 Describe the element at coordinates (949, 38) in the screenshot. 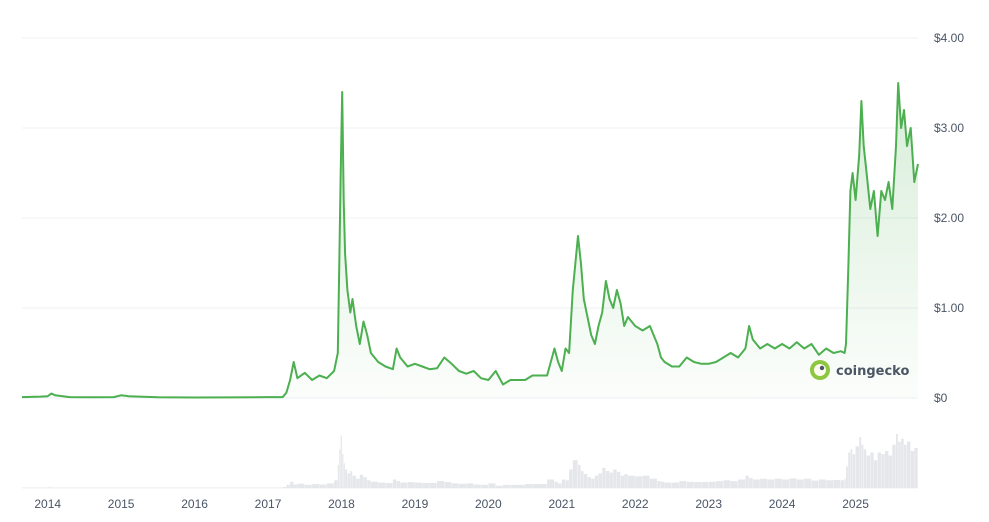

I see `y-tick-label: $4.00` at that location.